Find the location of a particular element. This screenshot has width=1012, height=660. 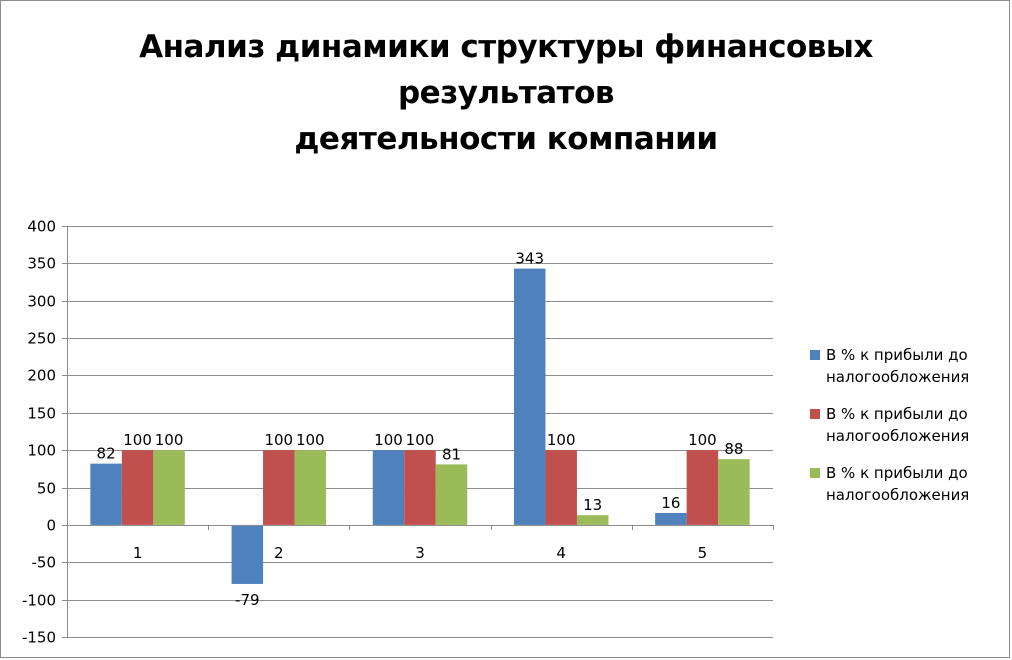

y-tick-label: -100 is located at coordinates (39, 601).